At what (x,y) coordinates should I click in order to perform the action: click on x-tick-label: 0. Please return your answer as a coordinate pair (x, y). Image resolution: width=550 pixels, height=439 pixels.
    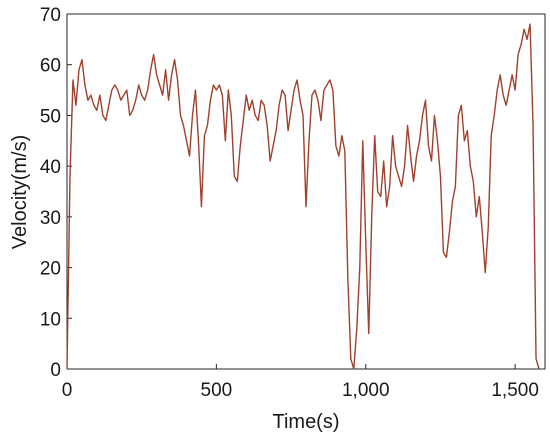
    Looking at the image, I should click on (67, 390).